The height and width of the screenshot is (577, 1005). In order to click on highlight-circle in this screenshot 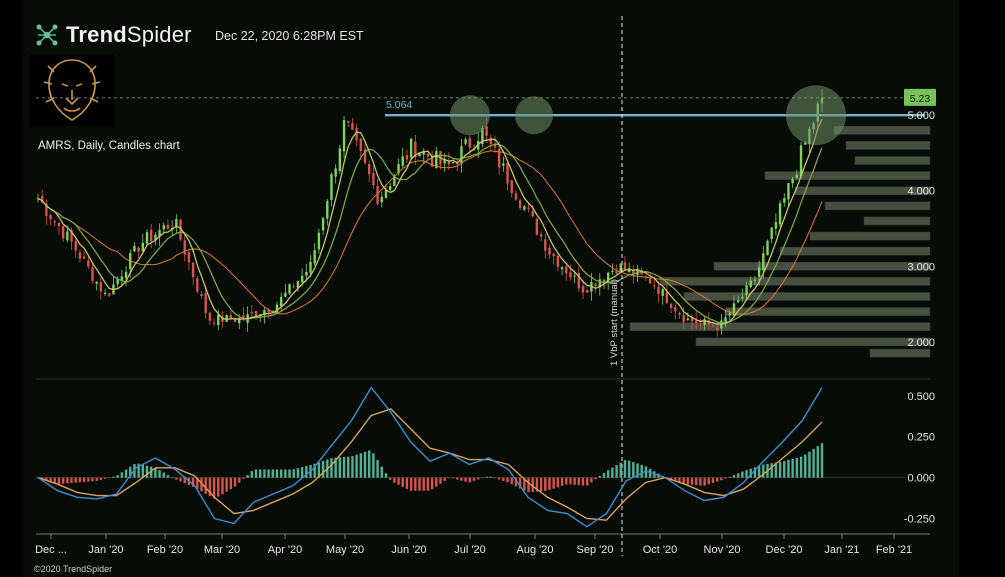, I will do `click(470, 115)`.